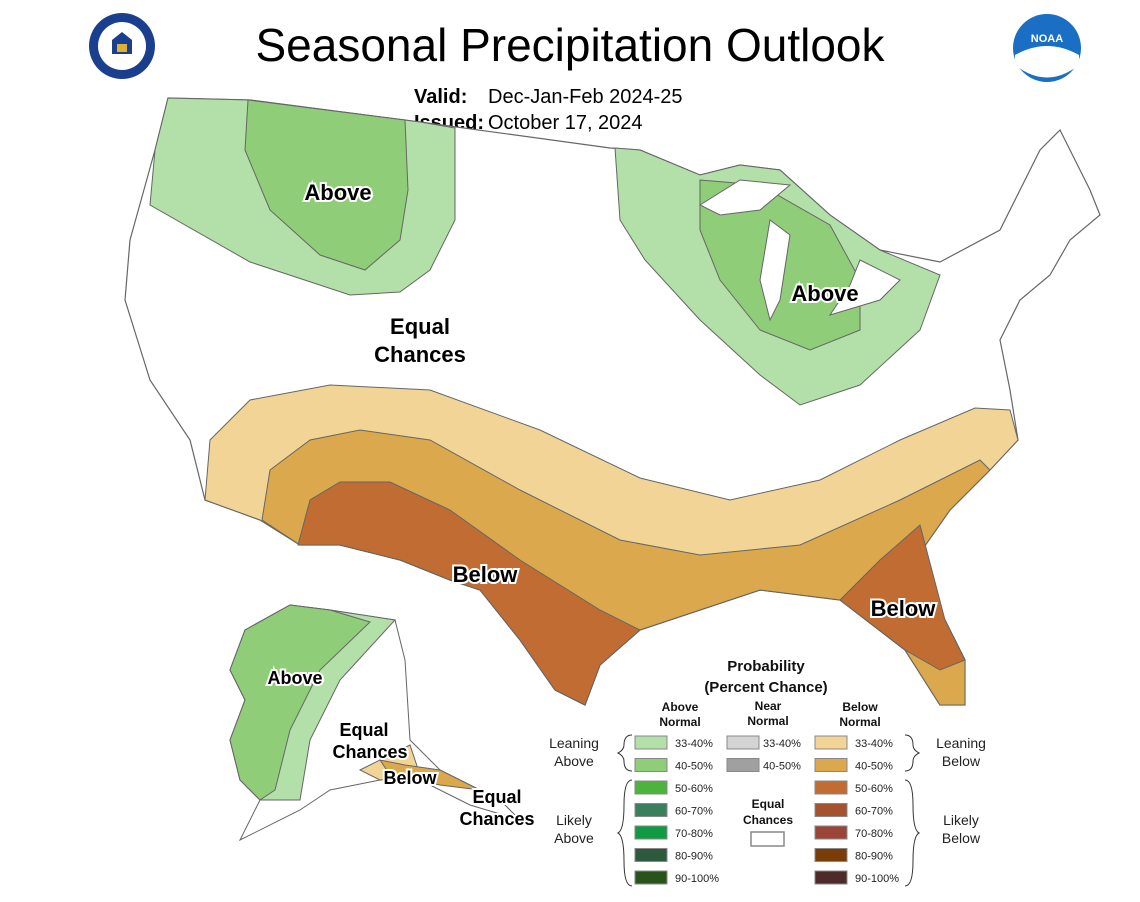  Describe the element at coordinates (874, 767) in the screenshot. I see `legend-label-below-1: 40-50%` at that location.